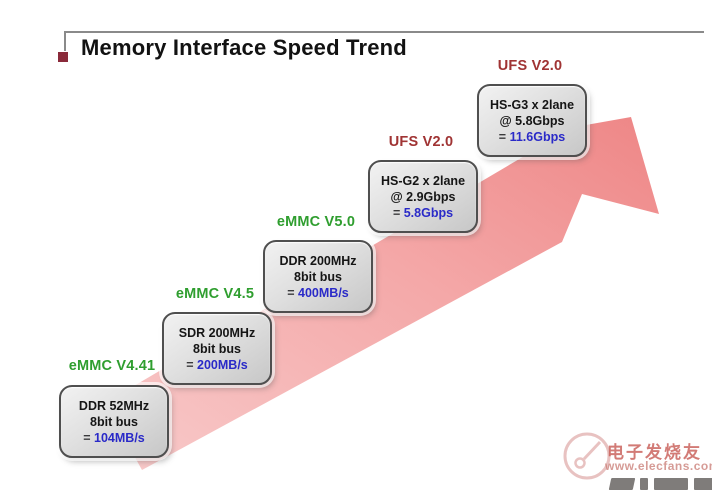 The height and width of the screenshot is (490, 712). What do you see at coordinates (654, 452) in the screenshot?
I see `watermark-brand: 电子发烧友` at bounding box center [654, 452].